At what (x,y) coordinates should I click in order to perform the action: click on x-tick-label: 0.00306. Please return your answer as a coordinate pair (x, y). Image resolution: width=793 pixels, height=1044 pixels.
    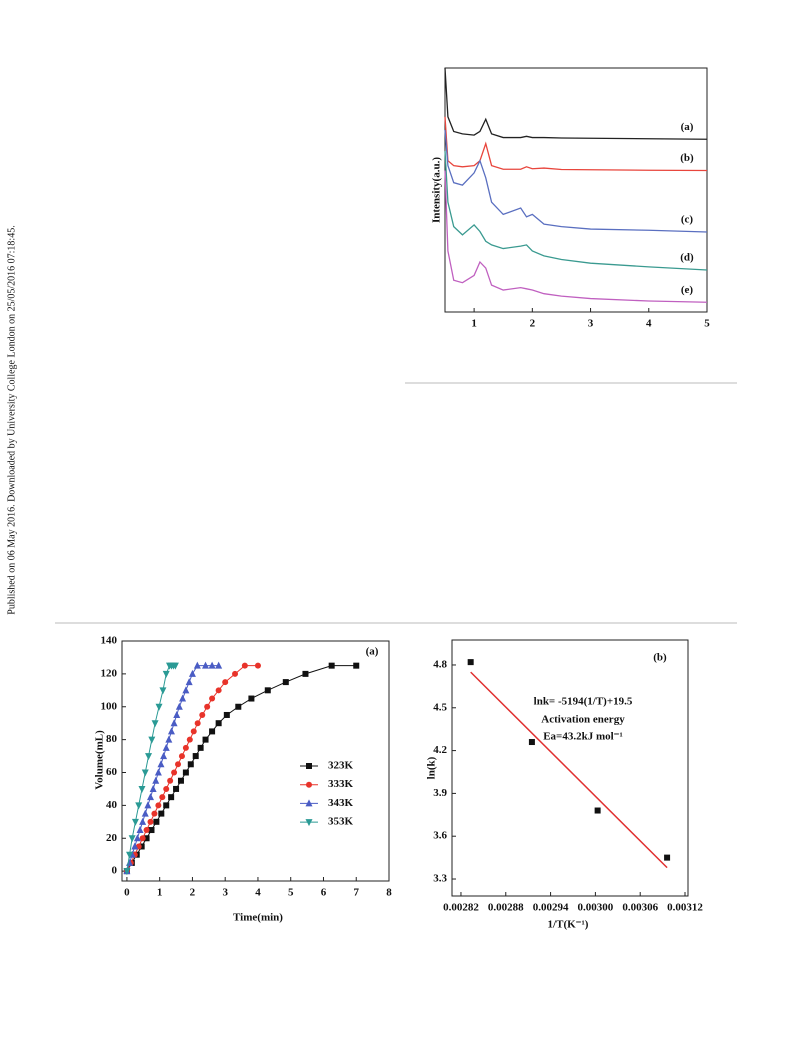
    Looking at the image, I should click on (640, 908).